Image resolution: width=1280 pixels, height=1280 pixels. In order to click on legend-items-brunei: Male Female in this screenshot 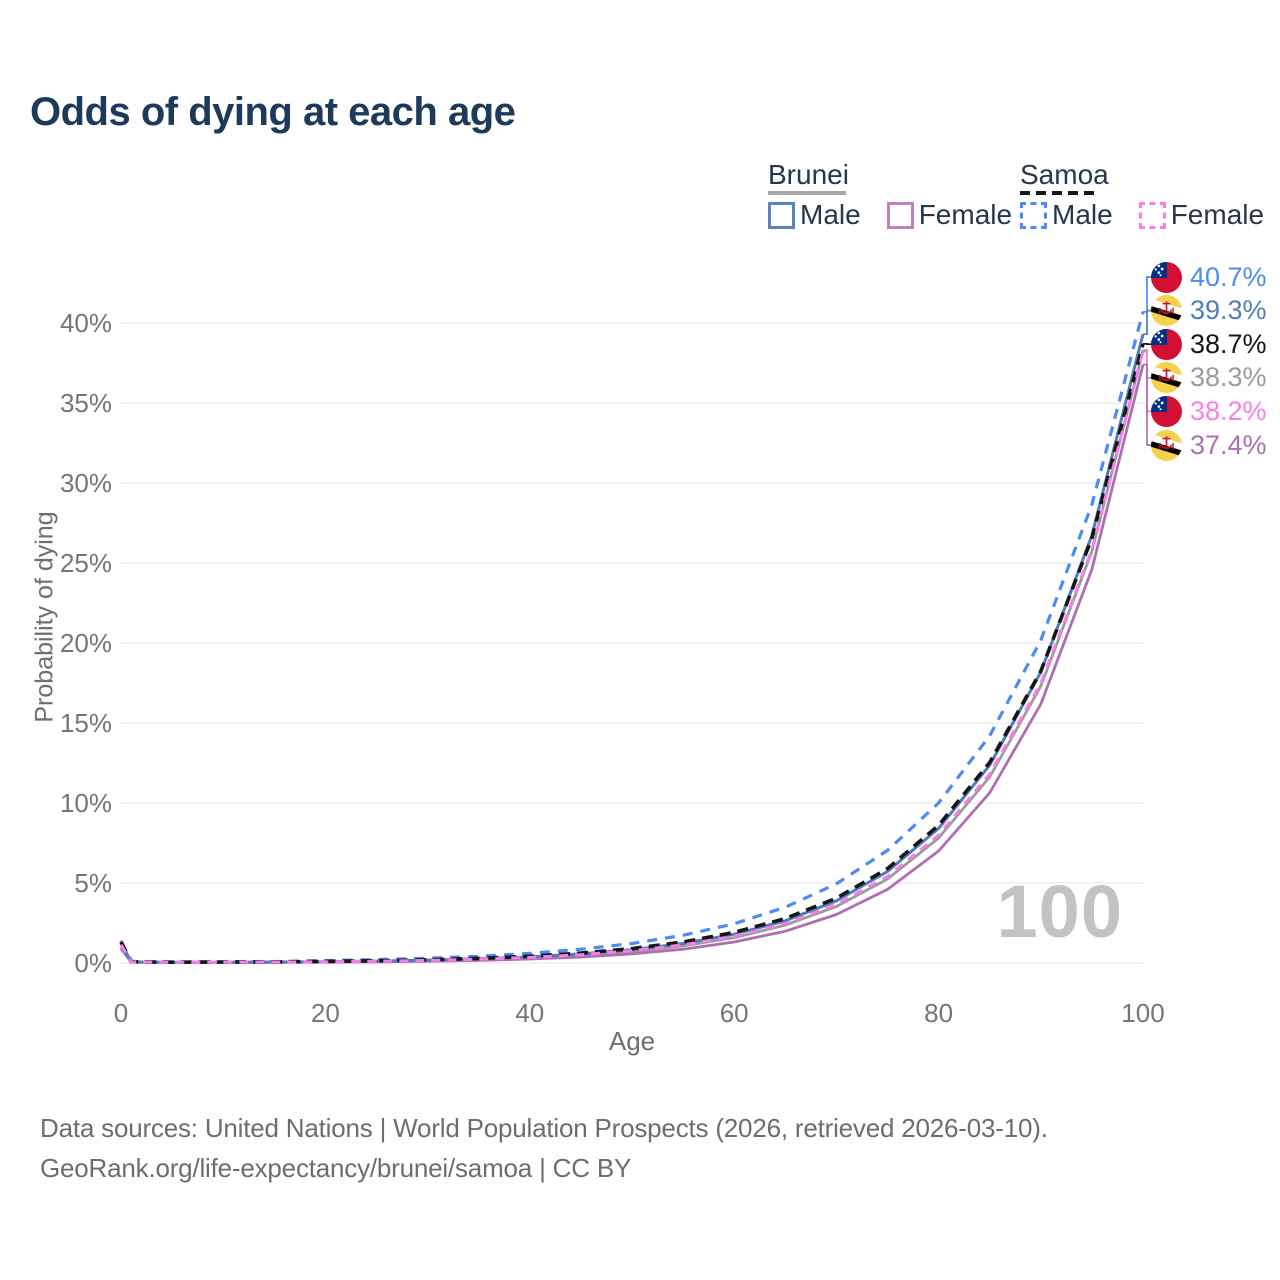, I will do `click(890, 215)`.